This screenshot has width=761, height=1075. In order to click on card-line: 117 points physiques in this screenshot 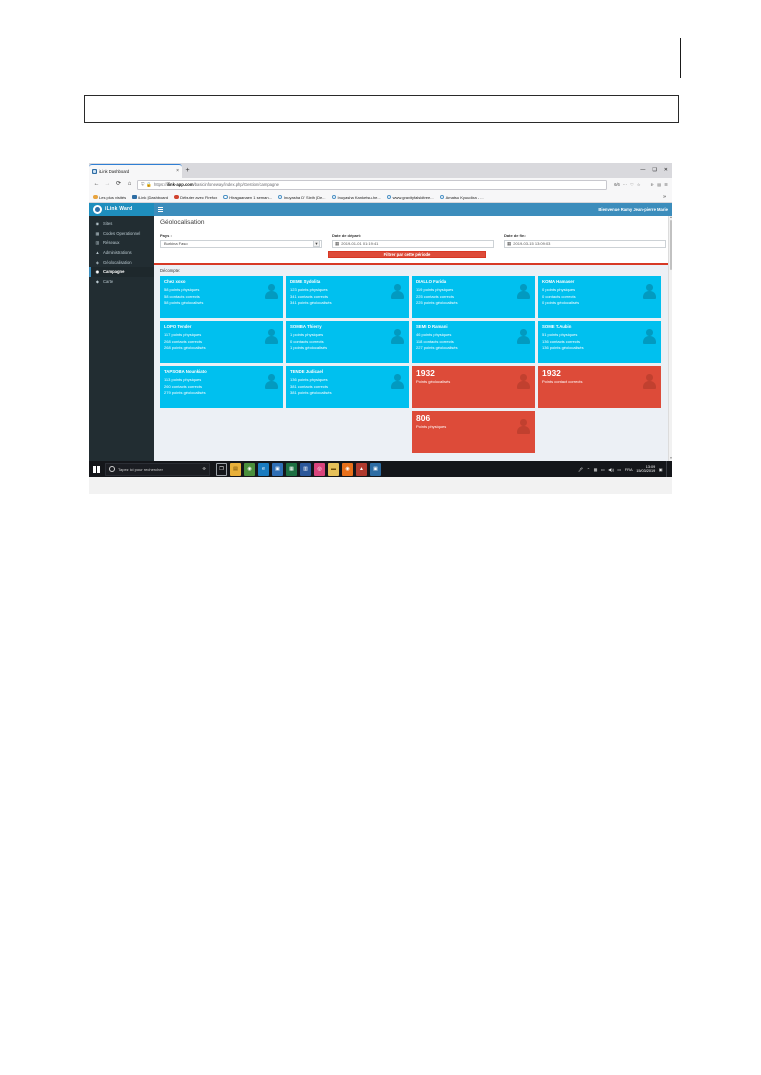, I will do `click(183, 335)`.